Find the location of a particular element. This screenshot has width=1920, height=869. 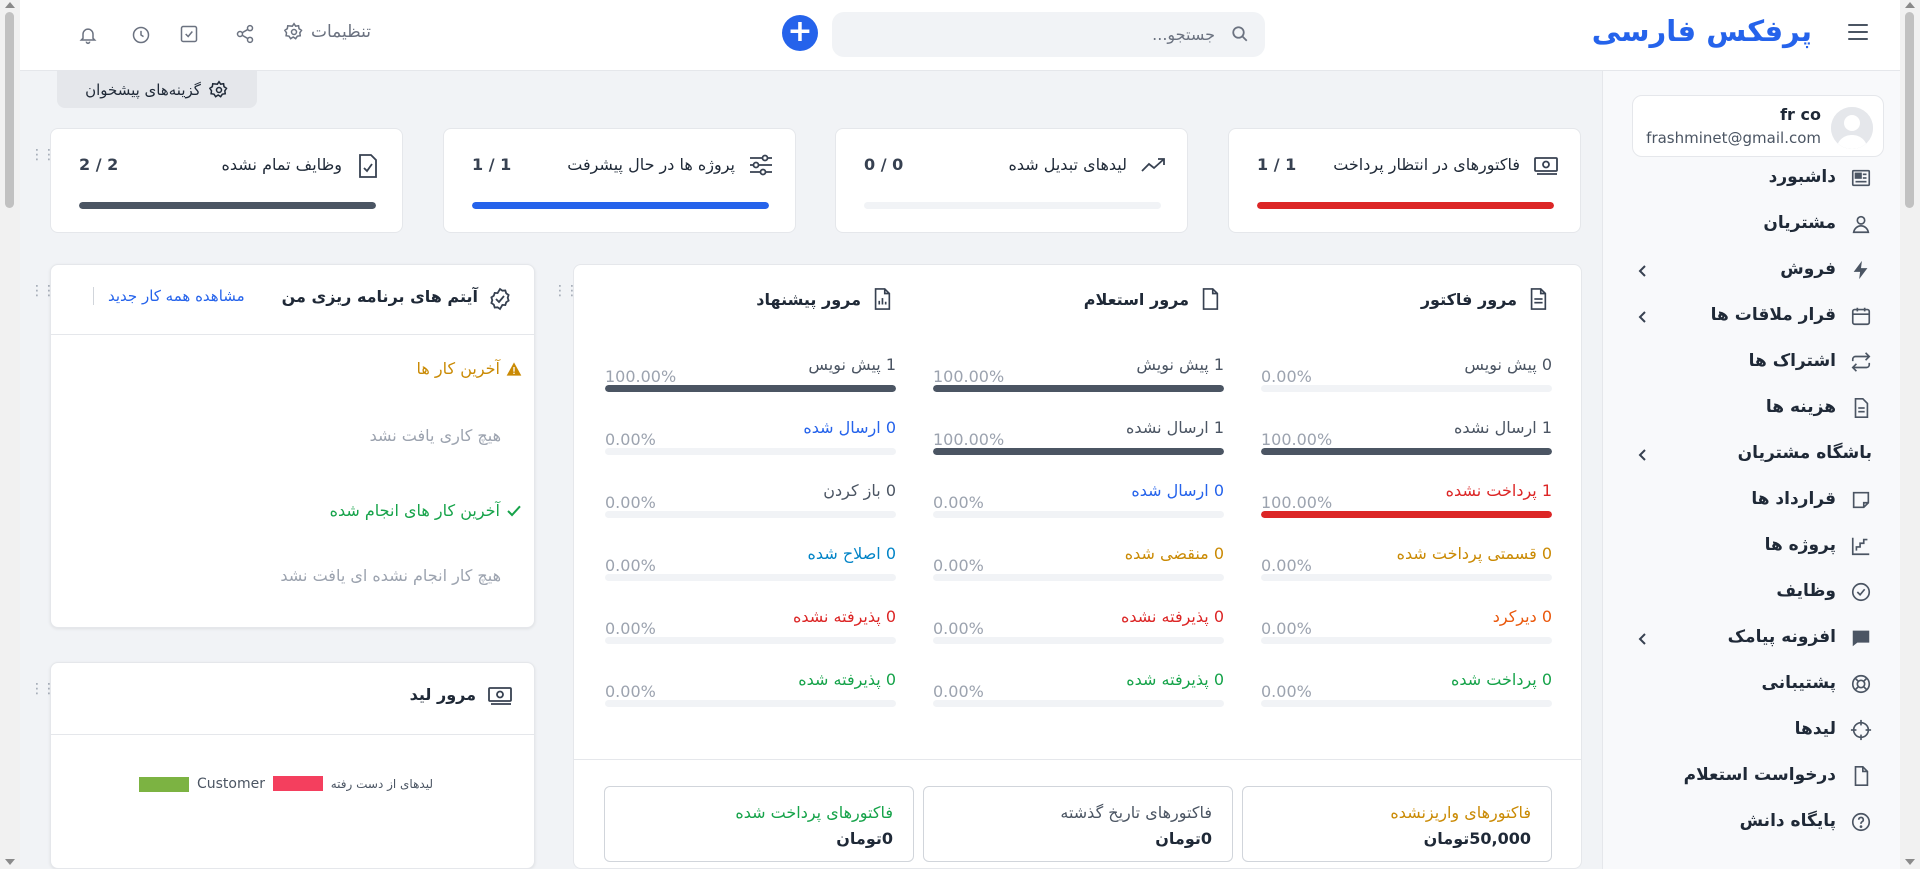

summary-label: فاکتورهای تاریخ گذشته is located at coordinates (1136, 812).